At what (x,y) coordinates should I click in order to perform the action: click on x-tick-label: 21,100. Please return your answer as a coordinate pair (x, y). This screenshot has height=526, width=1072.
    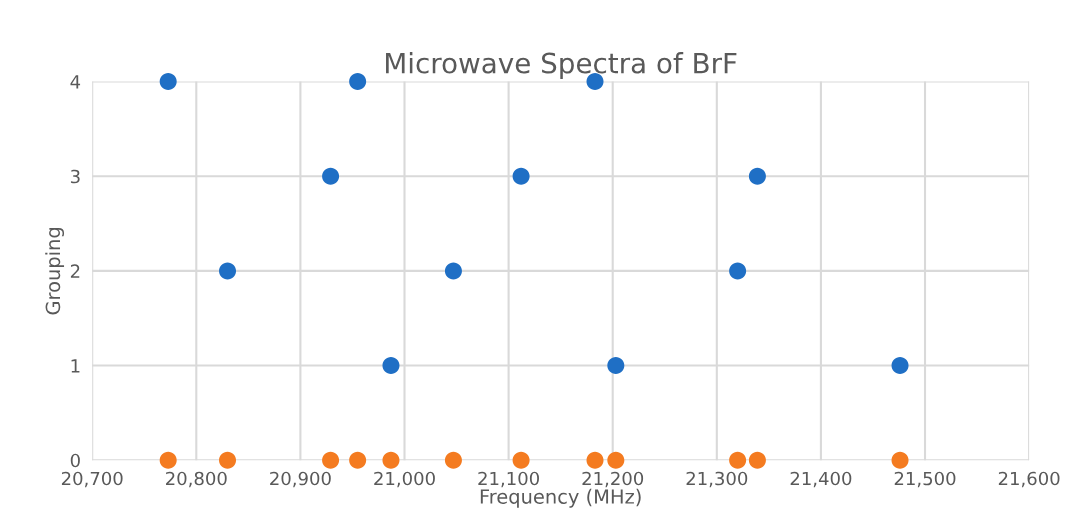
    Looking at the image, I should click on (508, 479).